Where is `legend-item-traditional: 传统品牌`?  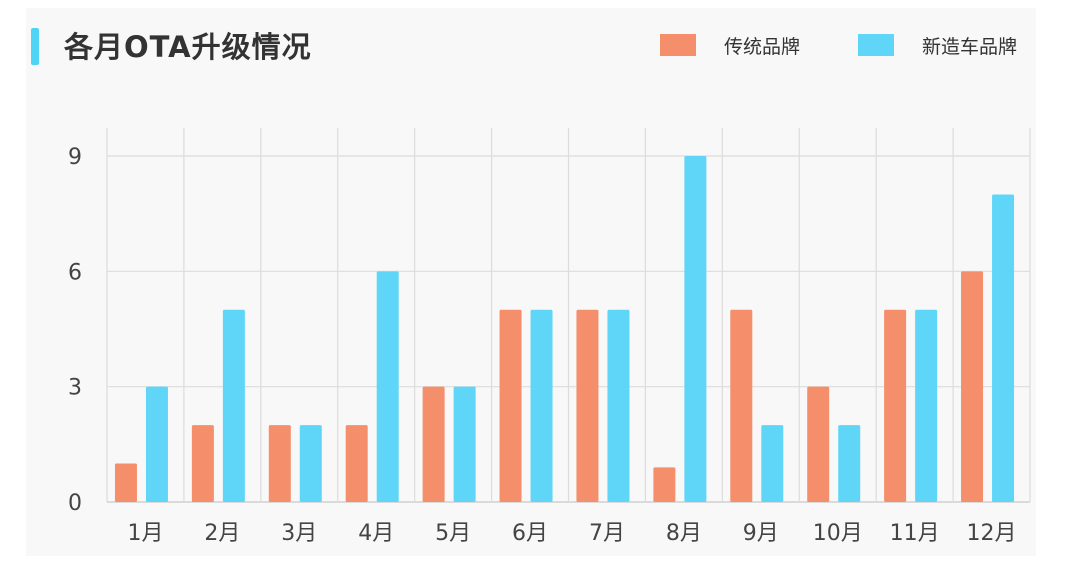
legend-item-traditional: 传统品牌 is located at coordinates (730, 45).